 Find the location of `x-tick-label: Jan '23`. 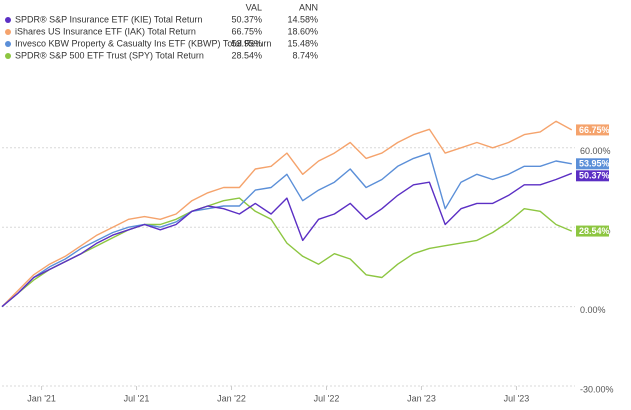

x-tick-label: Jan '23 is located at coordinates (421, 398).